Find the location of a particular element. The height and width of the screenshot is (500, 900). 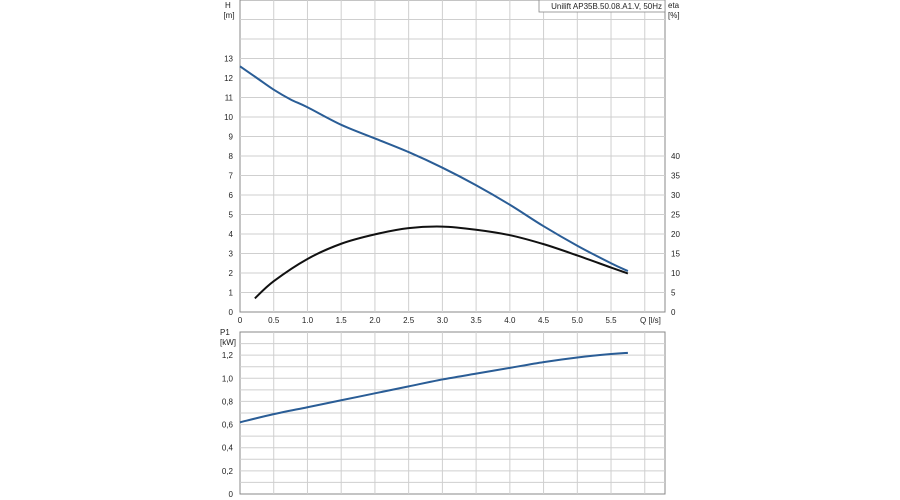

y2-tick-label: 25 is located at coordinates (675, 215).